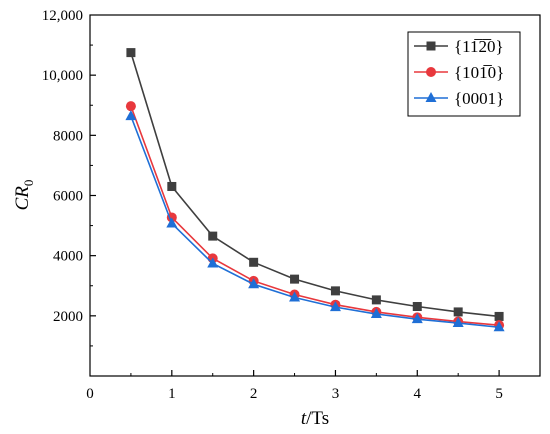  What do you see at coordinates (28, 183) in the screenshot?
I see `y-axis-title-sub: 0` at bounding box center [28, 183].